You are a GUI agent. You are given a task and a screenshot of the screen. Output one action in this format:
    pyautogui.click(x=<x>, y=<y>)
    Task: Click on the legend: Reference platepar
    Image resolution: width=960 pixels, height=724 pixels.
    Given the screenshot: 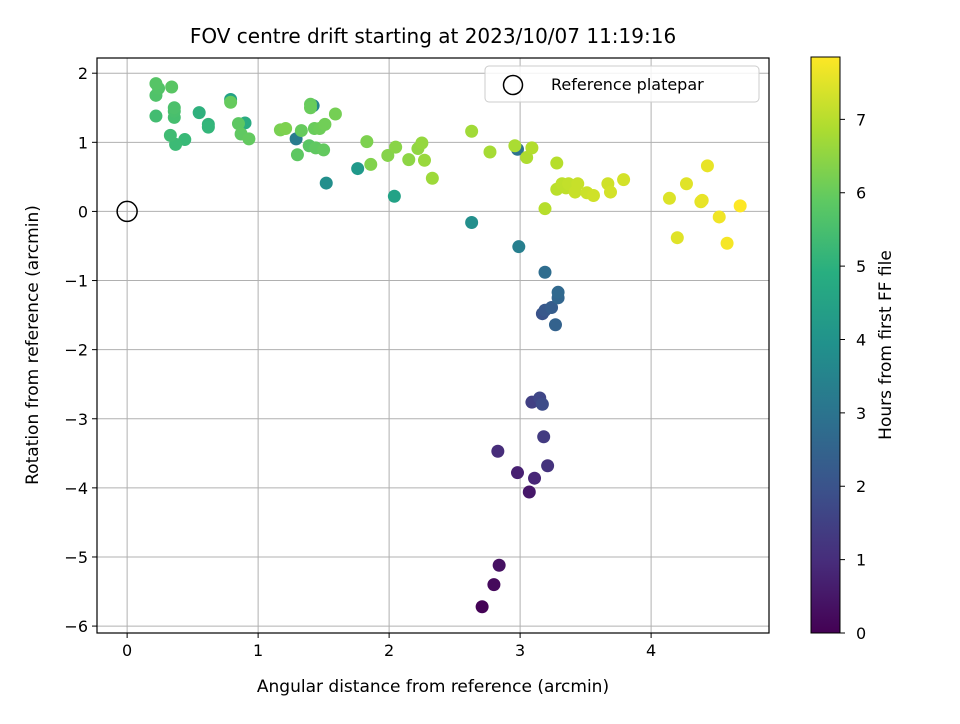 What is the action you would take?
    pyautogui.click(x=622, y=84)
    